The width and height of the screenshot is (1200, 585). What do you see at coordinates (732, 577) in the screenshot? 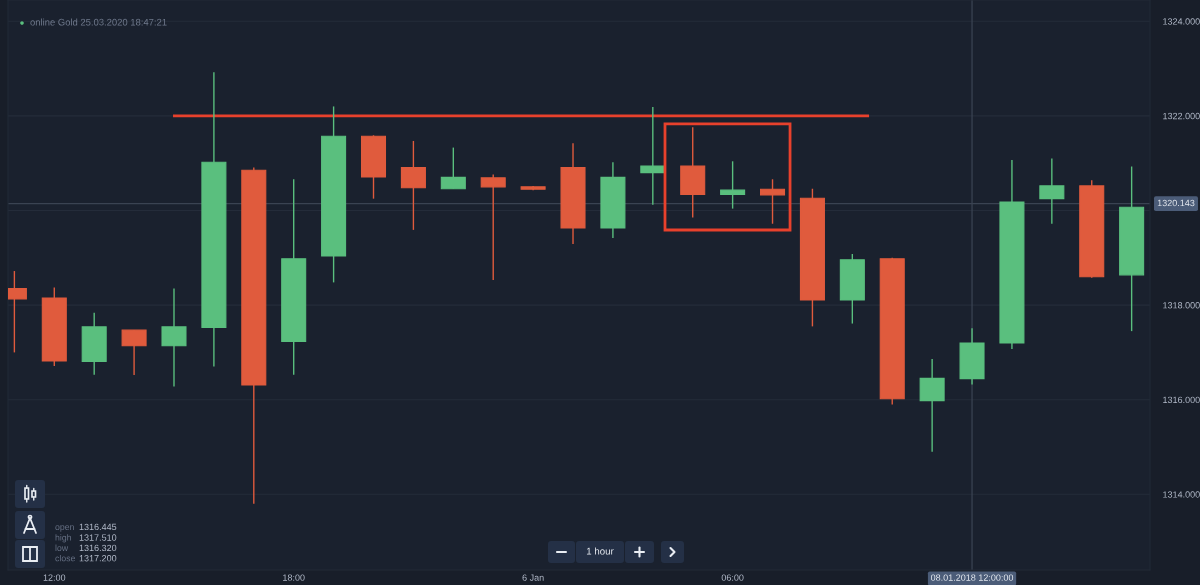
I see `x-tick-label: 06:00` at bounding box center [732, 577].